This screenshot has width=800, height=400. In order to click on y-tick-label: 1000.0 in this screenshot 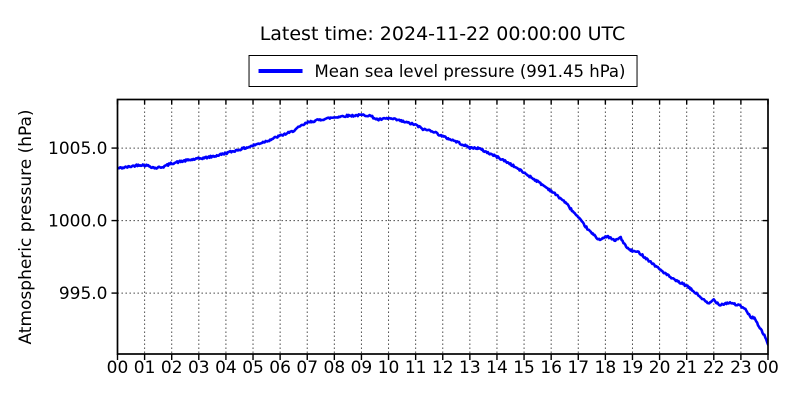, I will do `click(77, 222)`.